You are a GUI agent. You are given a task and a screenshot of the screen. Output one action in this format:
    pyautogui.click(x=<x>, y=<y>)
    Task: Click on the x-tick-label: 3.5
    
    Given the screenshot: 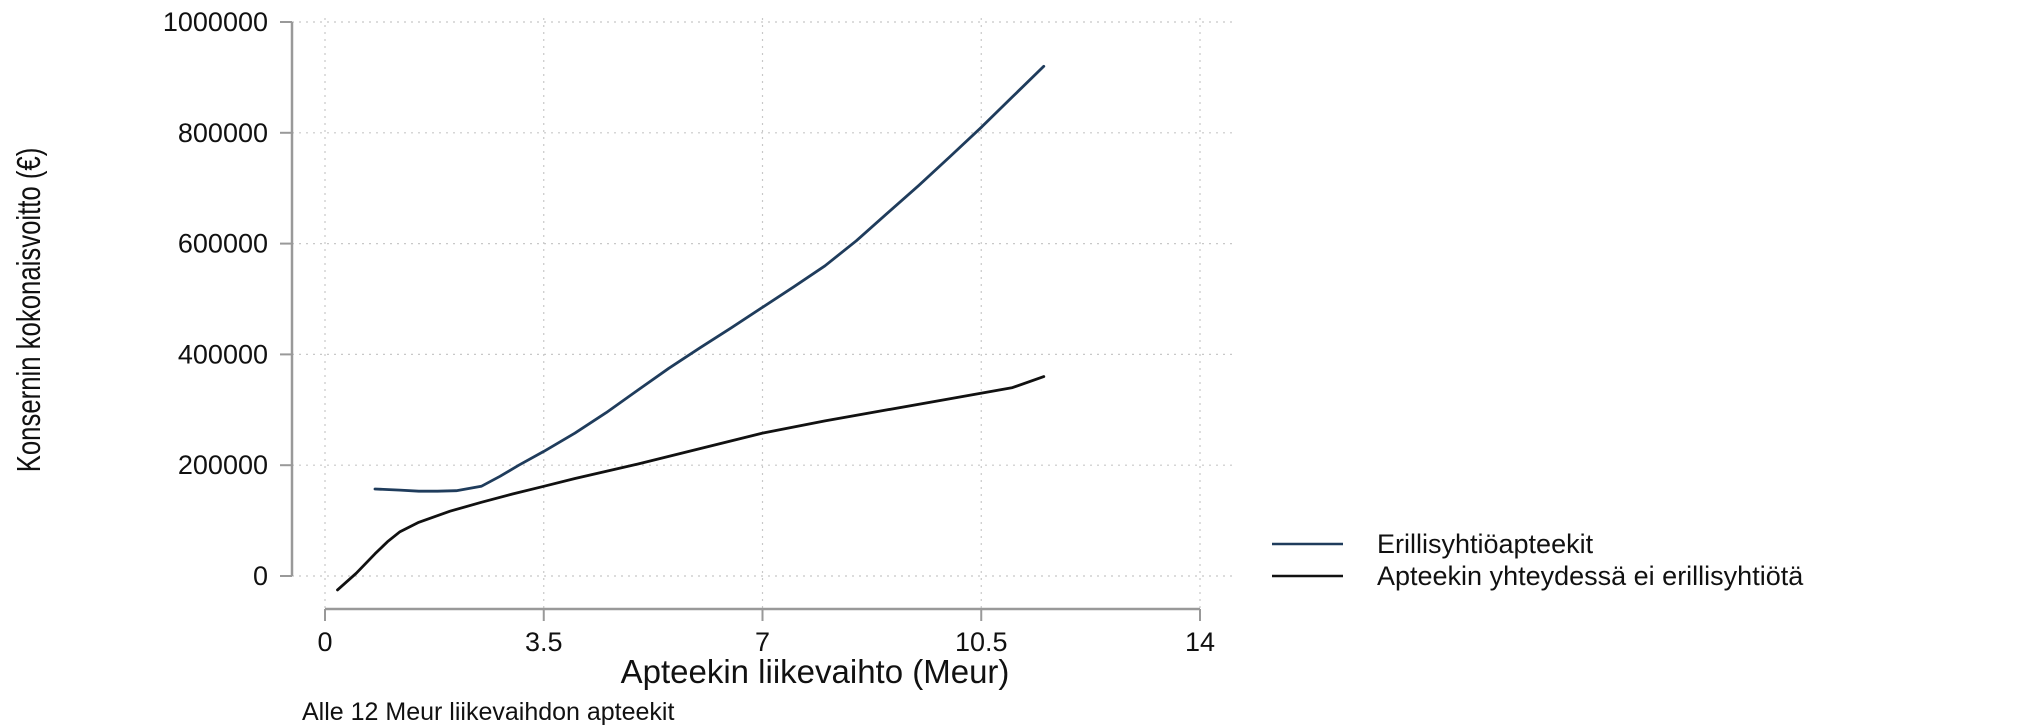 What is the action you would take?
    pyautogui.click(x=544, y=642)
    